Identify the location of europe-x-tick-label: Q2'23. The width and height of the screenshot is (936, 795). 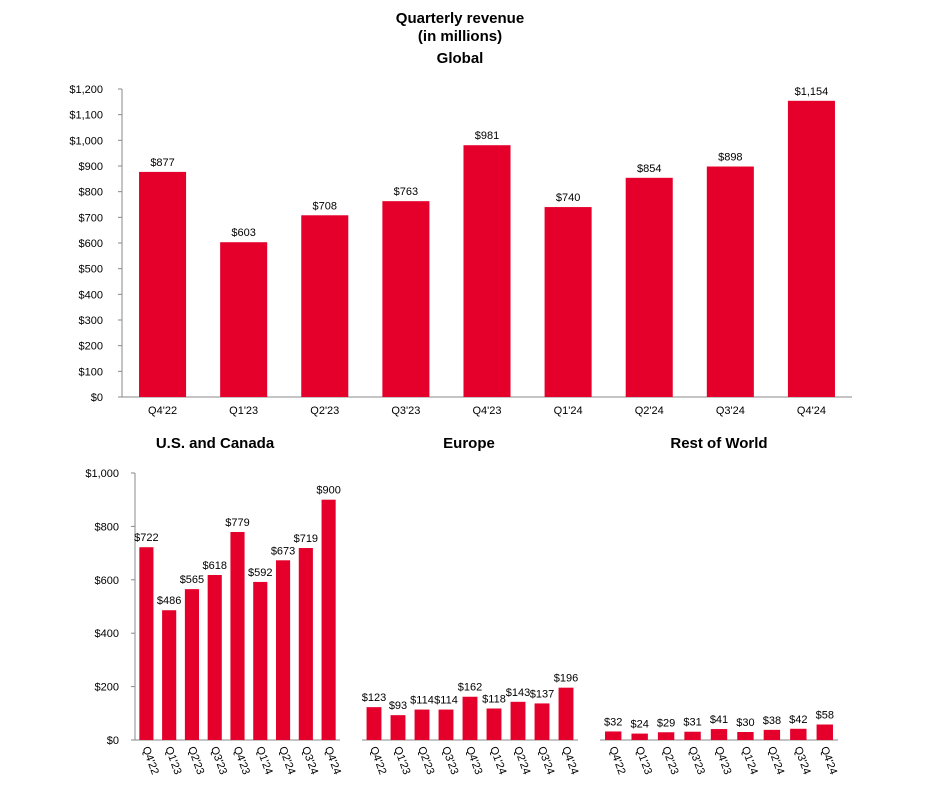
(425, 760).